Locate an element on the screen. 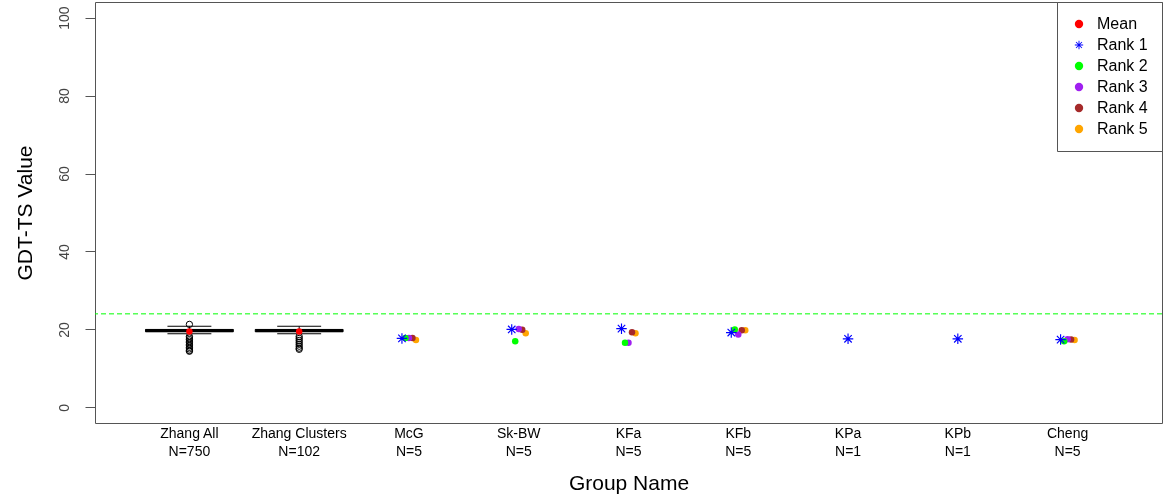 This screenshot has width=1163, height=504. x-tick-label: Zhang Clusters N=102 is located at coordinates (299, 441).